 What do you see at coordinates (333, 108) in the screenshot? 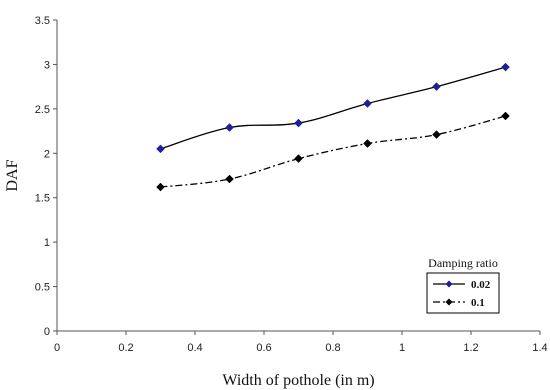
I see `series-line-0.02` at bounding box center [333, 108].